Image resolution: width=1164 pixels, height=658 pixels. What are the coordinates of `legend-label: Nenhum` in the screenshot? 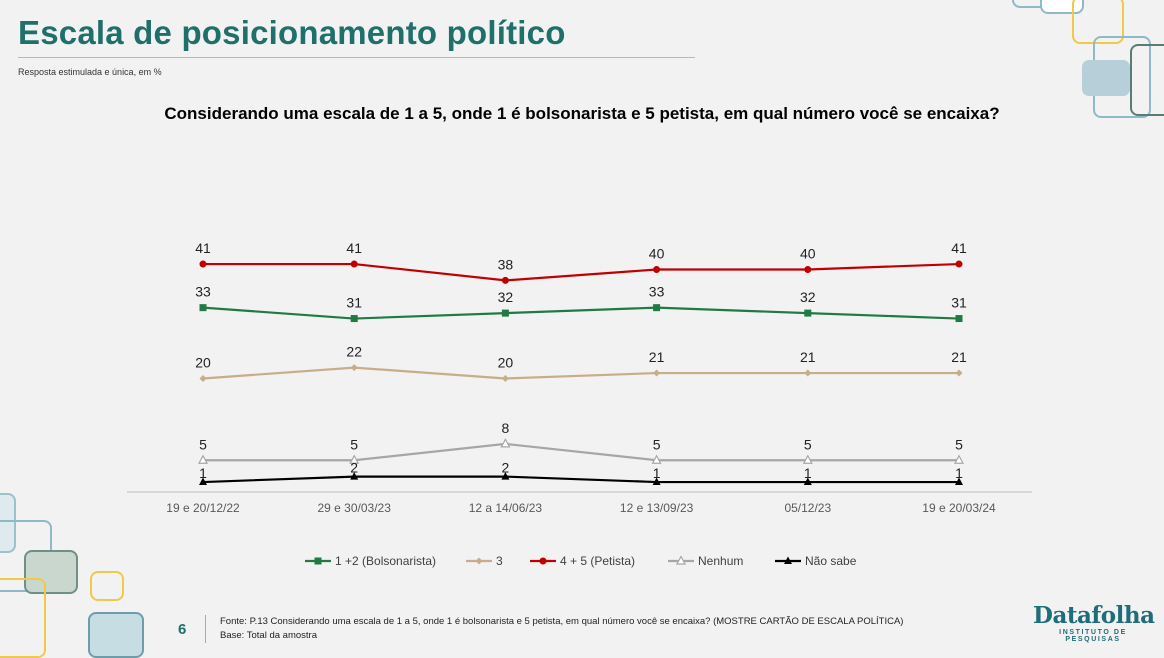 It's located at (720, 561).